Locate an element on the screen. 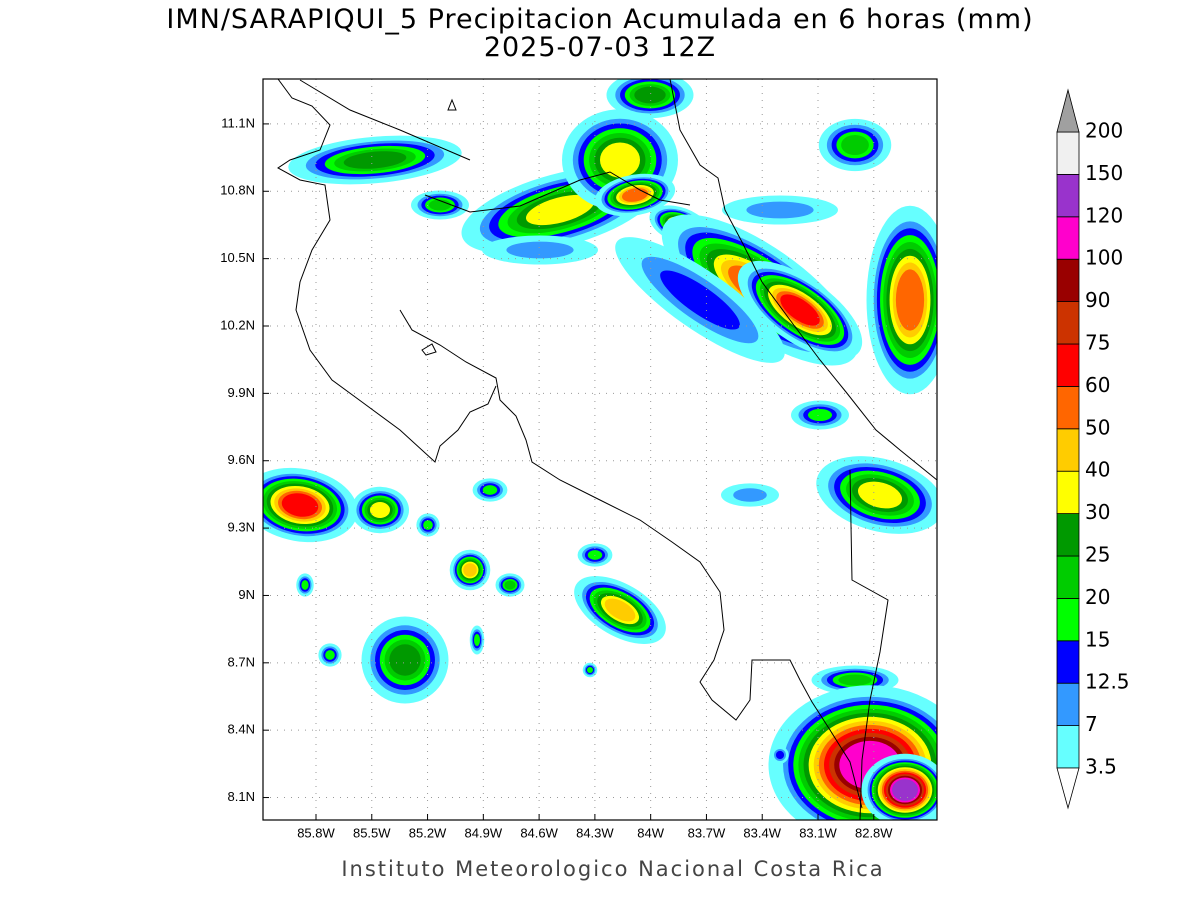 This screenshot has height=900, width=1200. lat-tick-label: 10.5N is located at coordinates (237, 257).